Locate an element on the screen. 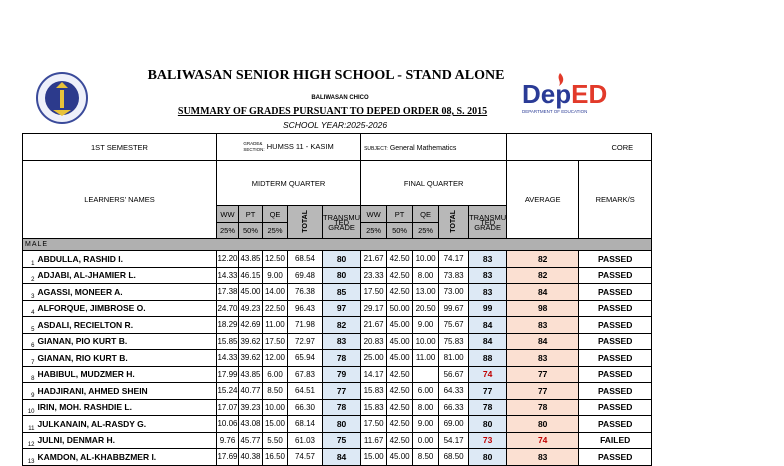 The height and width of the screenshot is (466, 784). midterm-qe: 9.00 is located at coordinates (275, 275).